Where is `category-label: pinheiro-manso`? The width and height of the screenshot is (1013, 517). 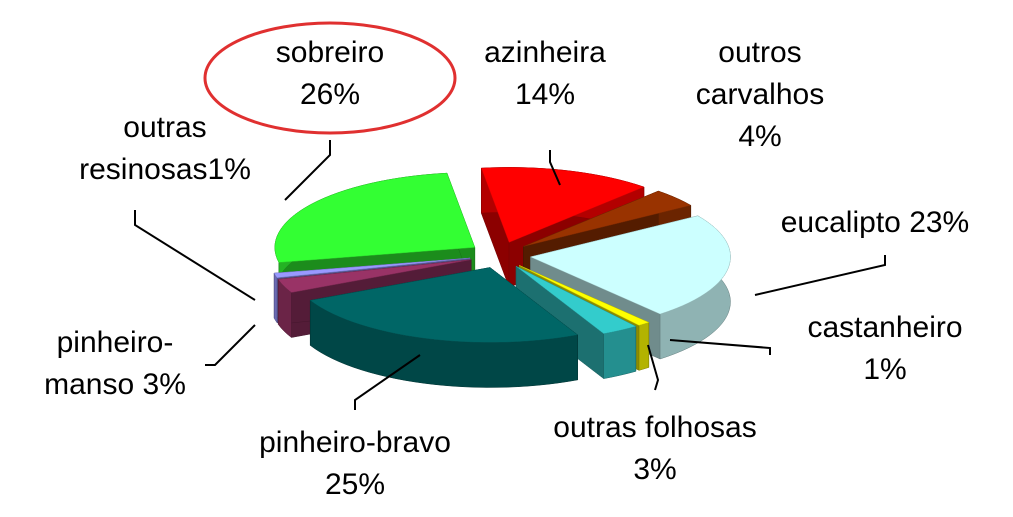
category-label: pinheiro-manso is located at coordinates (109, 363).